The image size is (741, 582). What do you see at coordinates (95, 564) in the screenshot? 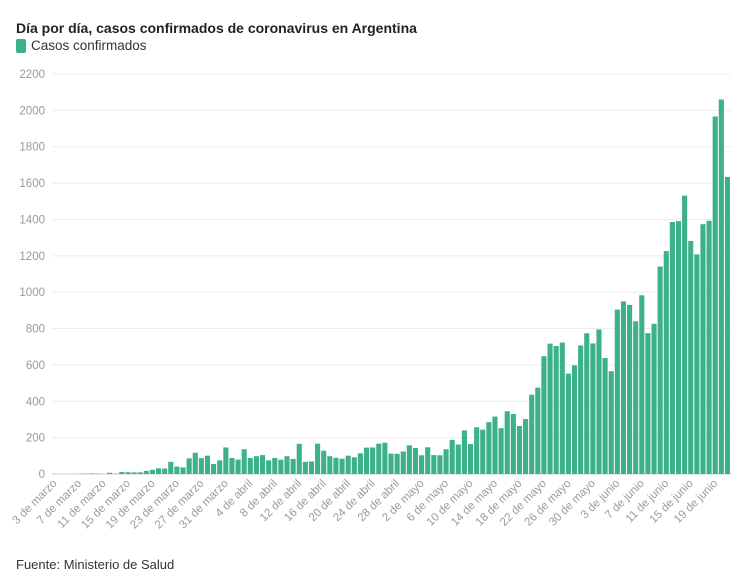
I see `source-note: Fuente: Ministerio de Salud` at bounding box center [95, 564].